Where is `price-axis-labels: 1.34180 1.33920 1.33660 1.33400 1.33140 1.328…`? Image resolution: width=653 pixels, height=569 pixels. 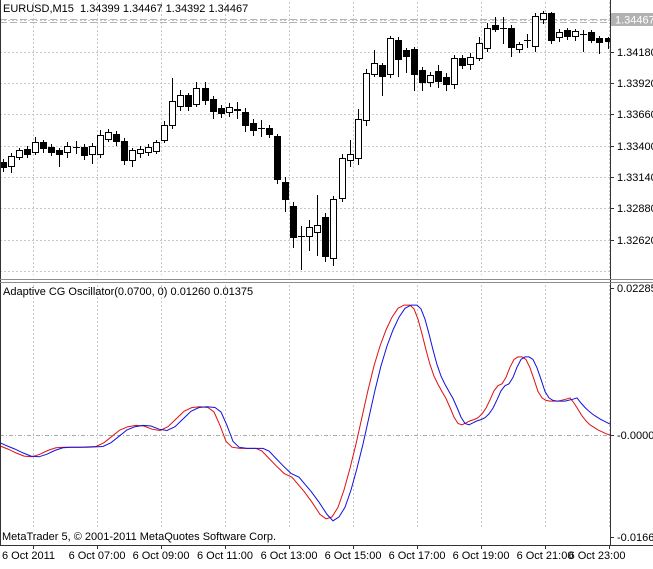
price-axis-labels: 1.34180 1.33920 1.33660 1.33400 1.33140 1.328… is located at coordinates (631, 147).